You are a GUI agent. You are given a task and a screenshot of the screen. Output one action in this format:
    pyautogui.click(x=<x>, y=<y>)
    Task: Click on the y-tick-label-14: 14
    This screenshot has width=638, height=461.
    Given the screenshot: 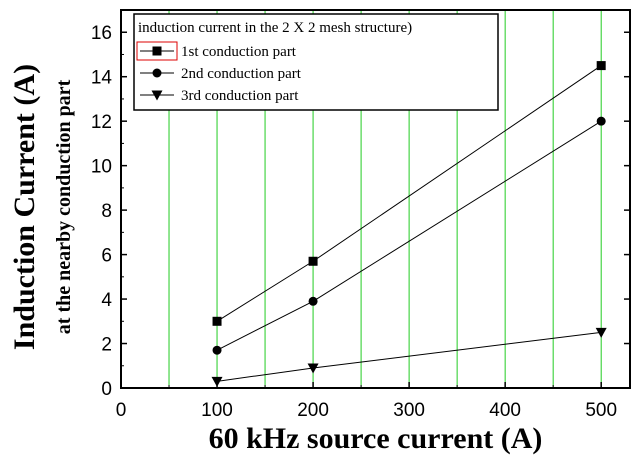 What is the action you would take?
    pyautogui.click(x=102, y=78)
    